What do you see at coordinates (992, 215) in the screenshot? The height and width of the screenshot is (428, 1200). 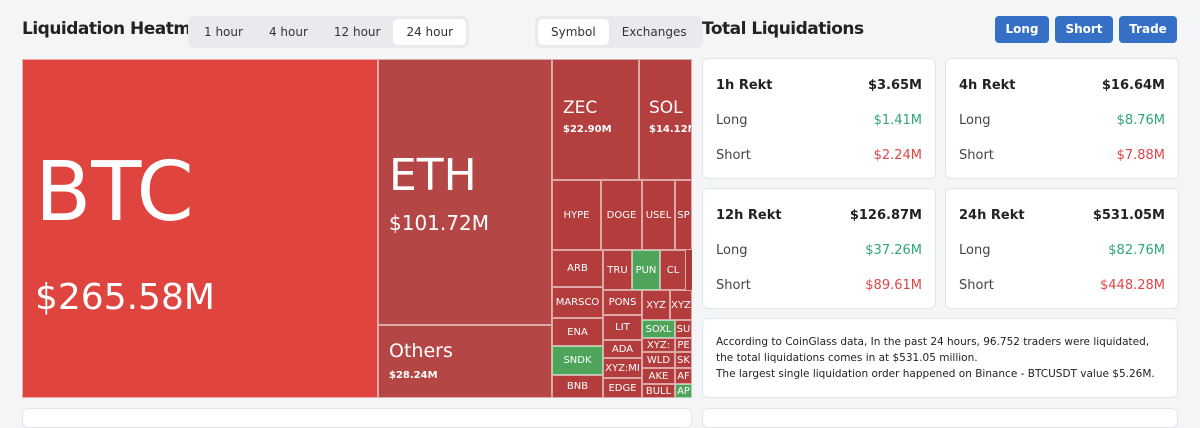 I see `card-title: 24h Rekt` at bounding box center [992, 215].